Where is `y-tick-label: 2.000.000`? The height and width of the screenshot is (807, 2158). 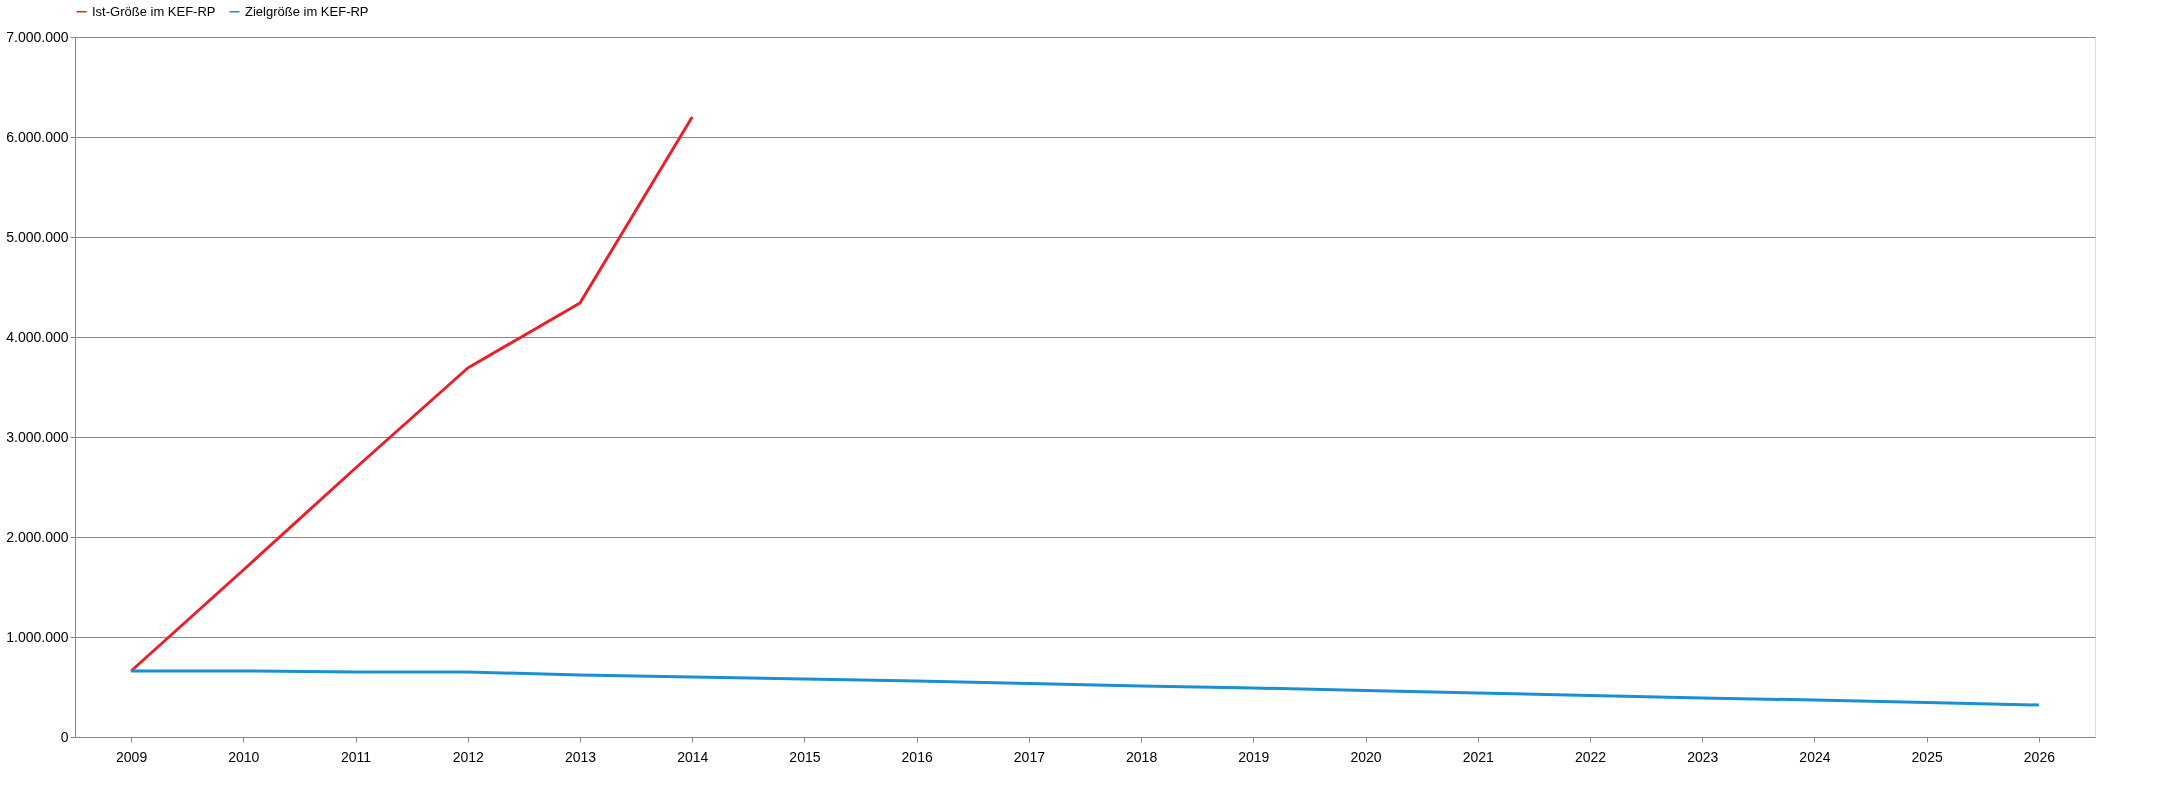 y-tick-label: 2.000.000 is located at coordinates (37, 536).